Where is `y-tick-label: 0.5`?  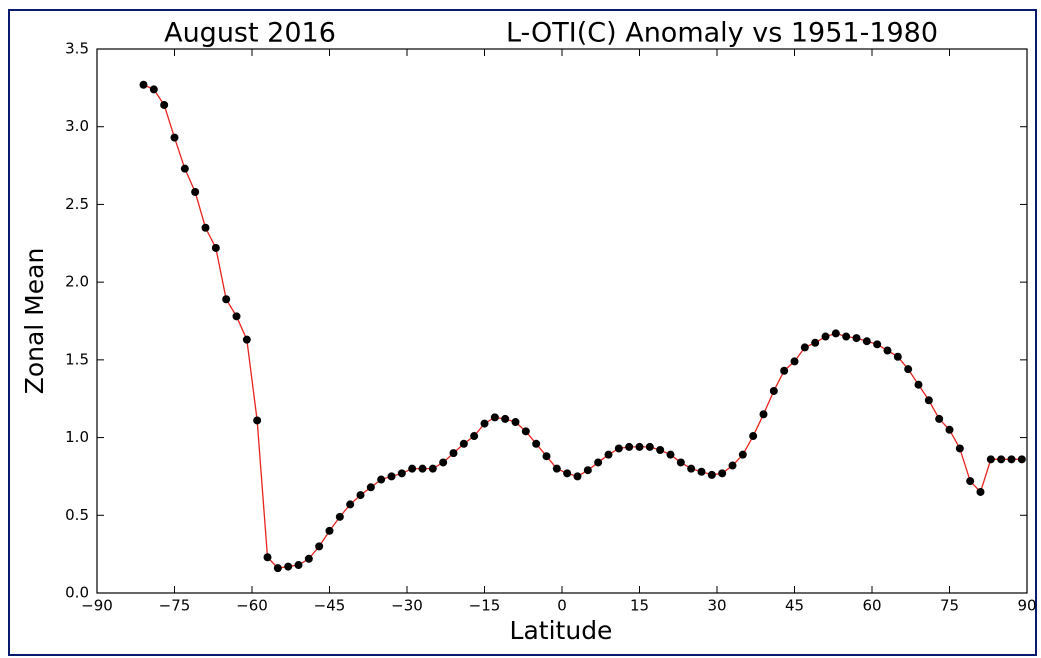 y-tick-label: 0.5 is located at coordinates (77, 515).